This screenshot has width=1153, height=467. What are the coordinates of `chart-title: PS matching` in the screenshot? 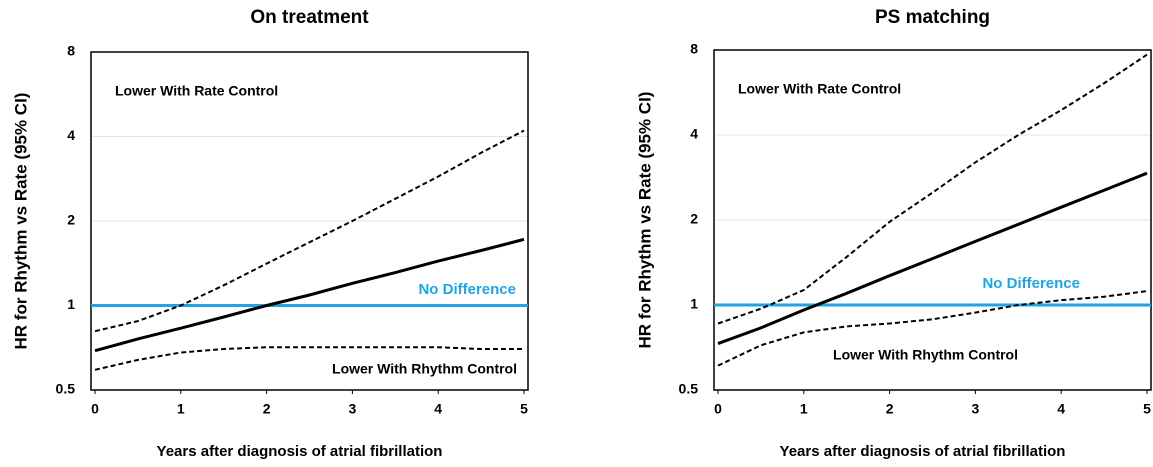 It's located at (932, 17).